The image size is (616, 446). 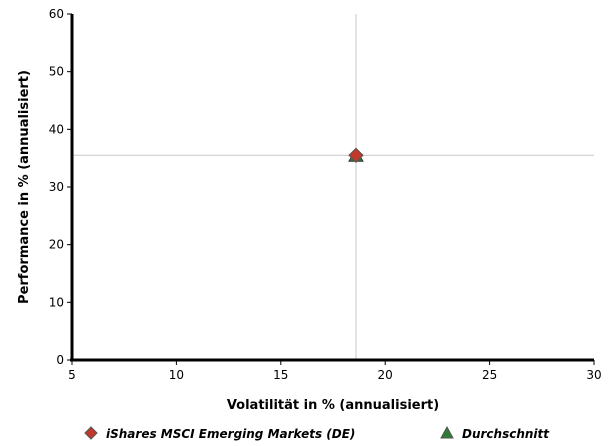 What do you see at coordinates (60, 360) in the screenshot?
I see `y-tick-label: 0` at bounding box center [60, 360].